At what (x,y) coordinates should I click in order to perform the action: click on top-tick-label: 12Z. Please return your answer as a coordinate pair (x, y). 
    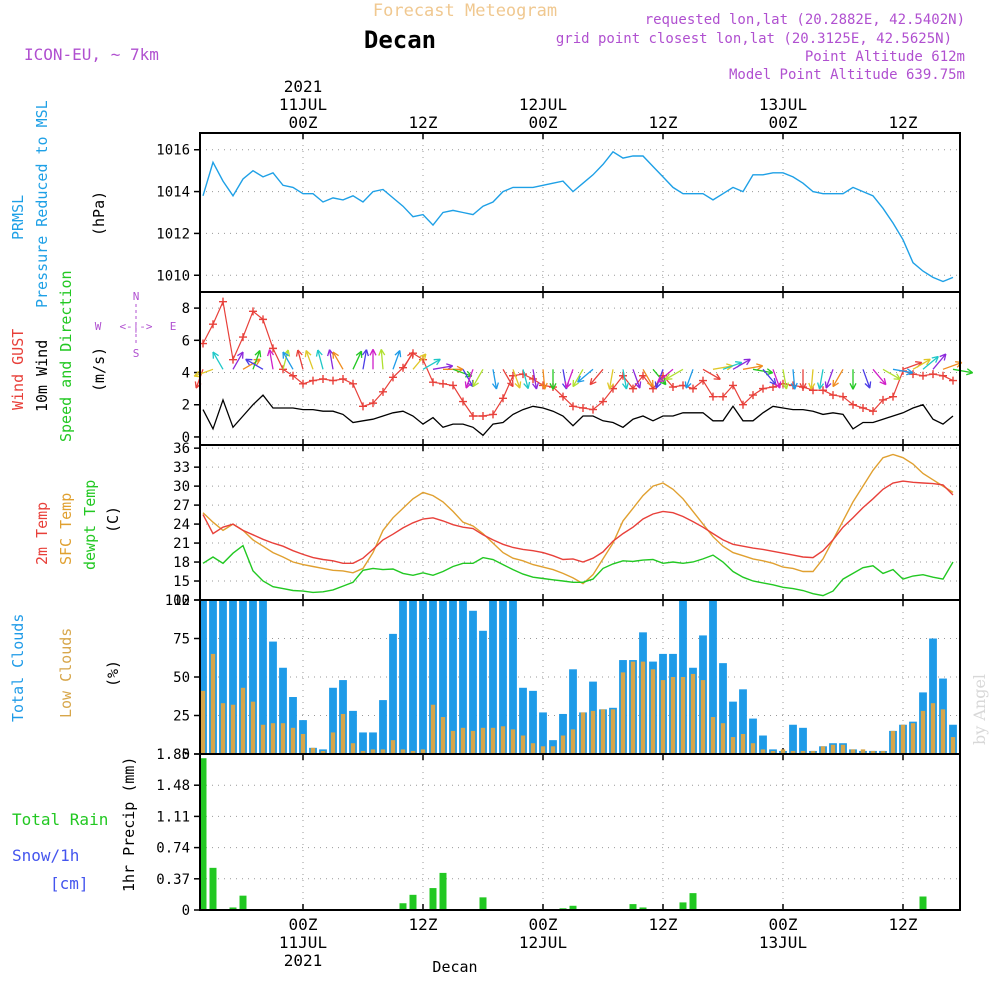
    Looking at the image, I should click on (663, 122).